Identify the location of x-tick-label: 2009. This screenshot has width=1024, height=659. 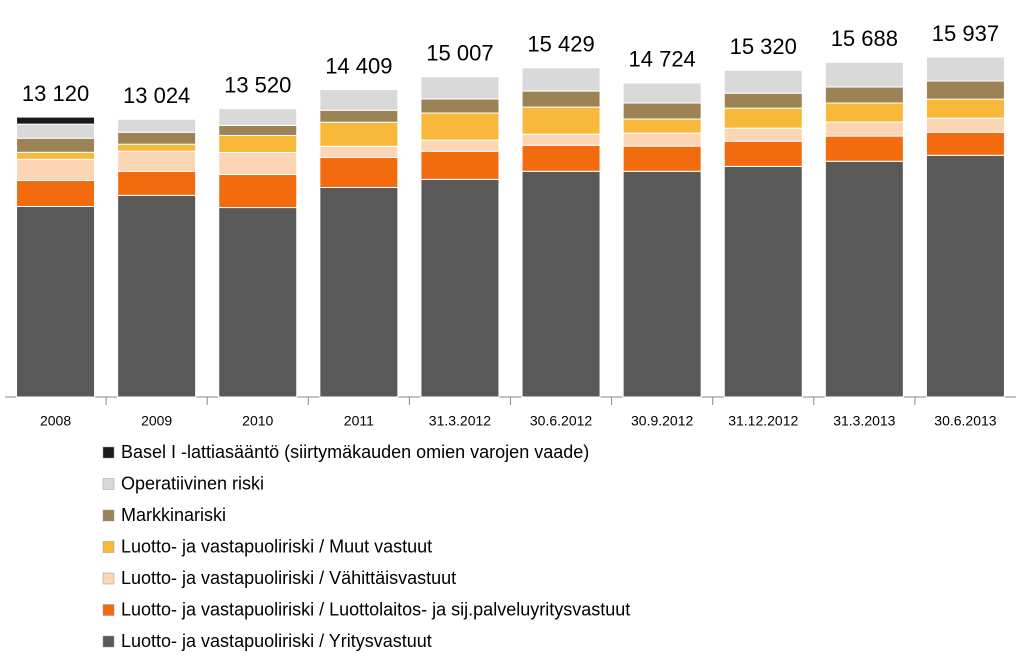
(156, 421).